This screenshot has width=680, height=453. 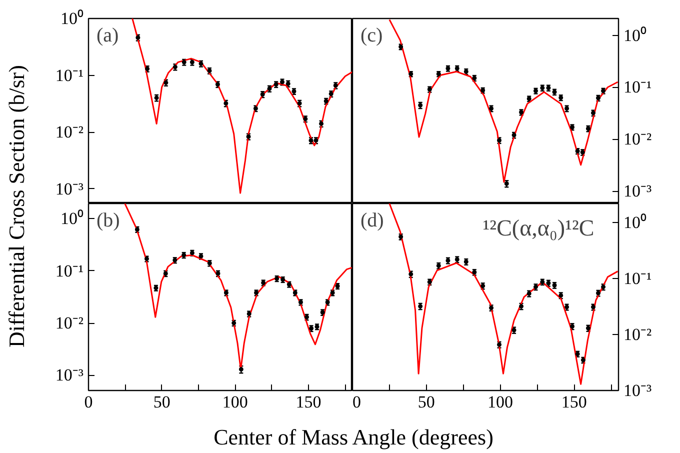 I want to click on x-axis-title: Center of Mass Angle (degrees), so click(x=354, y=437).